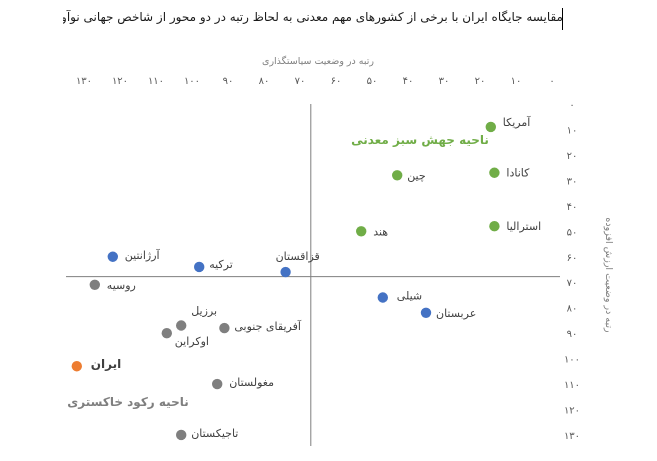 Image resolution: width=657 pixels, height=461 pixels. I want to click on x-tick-label: ۱۰, so click(516, 81).